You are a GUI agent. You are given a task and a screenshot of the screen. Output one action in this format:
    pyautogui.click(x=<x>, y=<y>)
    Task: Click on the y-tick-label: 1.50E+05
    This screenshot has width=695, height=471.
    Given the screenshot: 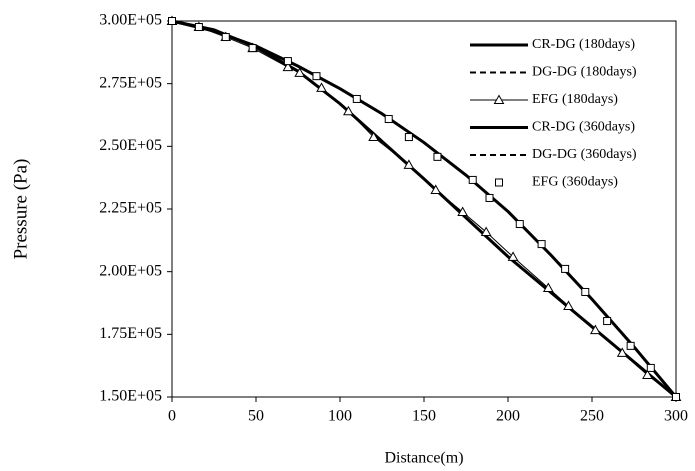 What is the action you would take?
    pyautogui.click(x=130, y=396)
    